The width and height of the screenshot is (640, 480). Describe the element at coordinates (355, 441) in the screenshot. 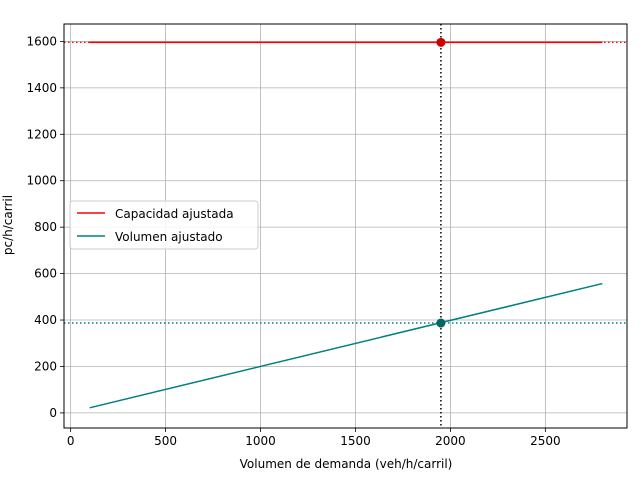

I see `x-tick-label-1500: 1500` at that location.